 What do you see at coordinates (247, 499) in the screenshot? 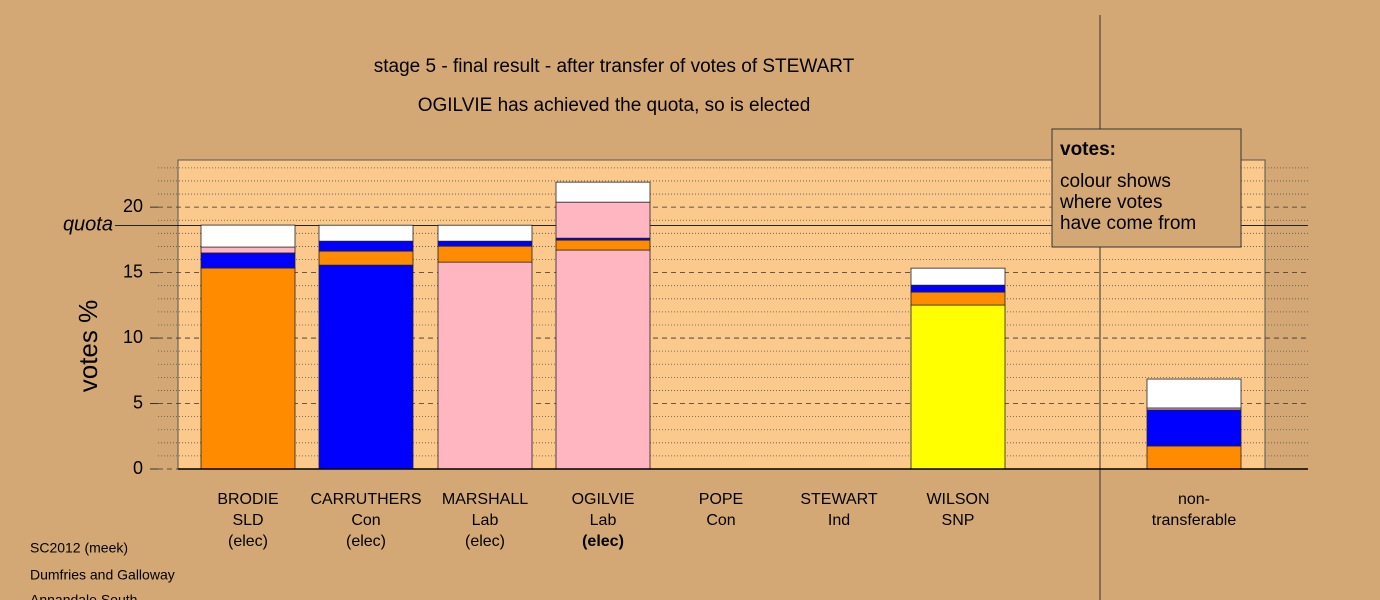
I see `x-tick-label: BRODIE` at bounding box center [247, 499].